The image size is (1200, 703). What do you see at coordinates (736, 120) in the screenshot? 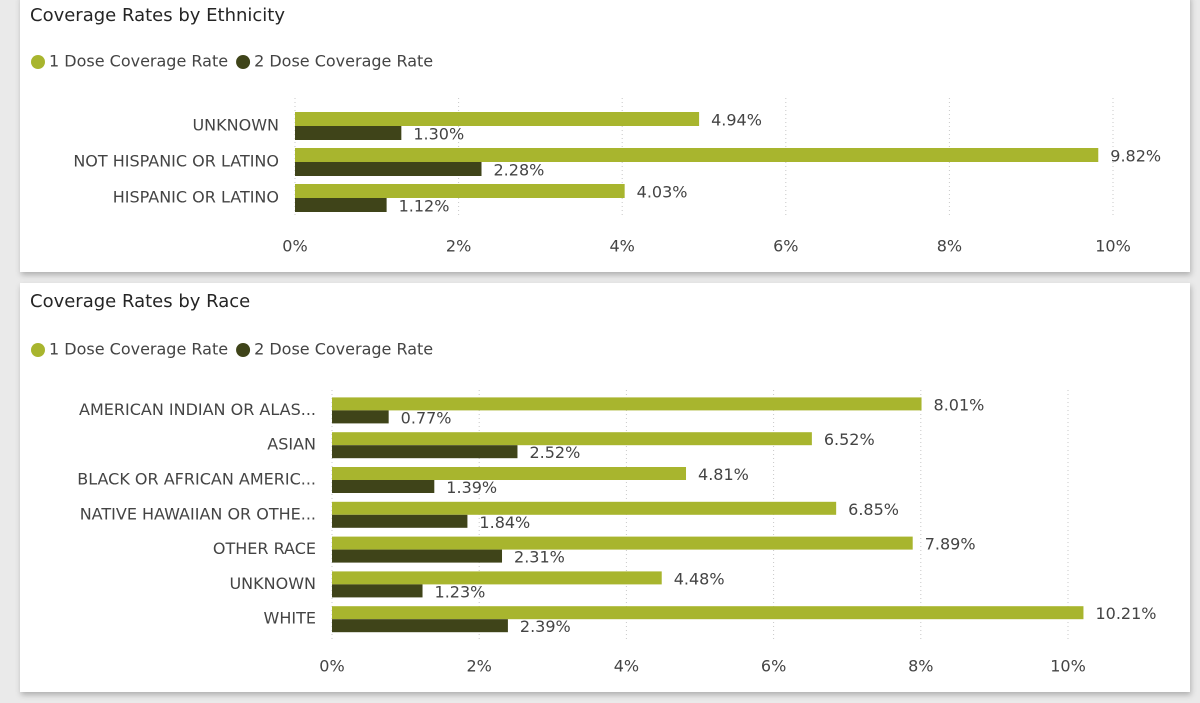
I see `data-label: 4.94%` at bounding box center [736, 120].